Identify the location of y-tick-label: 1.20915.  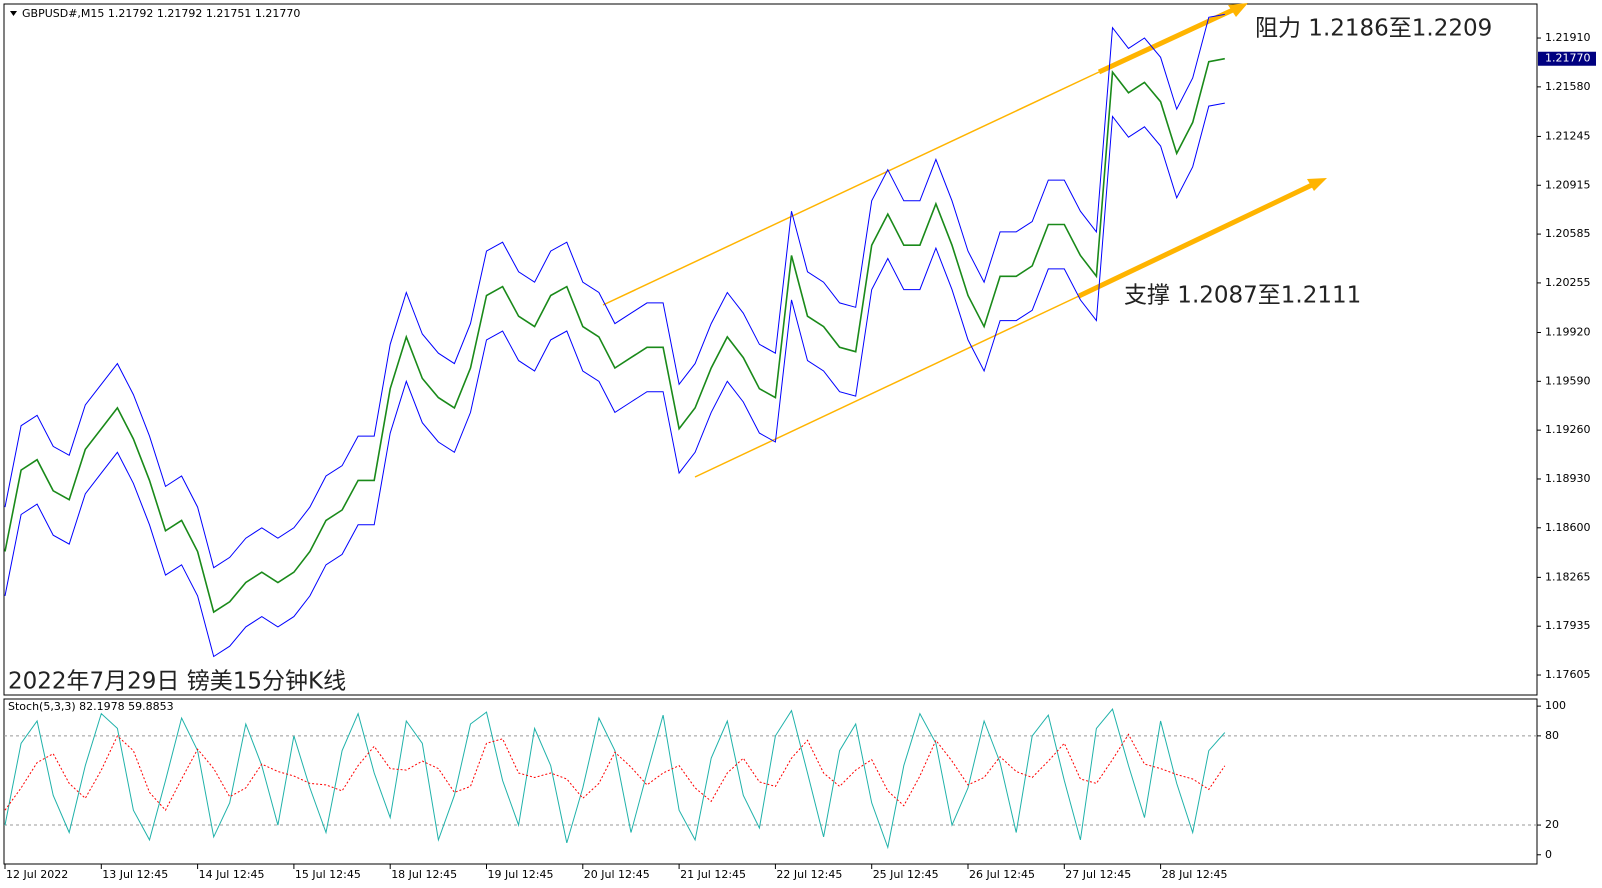
(1568, 184).